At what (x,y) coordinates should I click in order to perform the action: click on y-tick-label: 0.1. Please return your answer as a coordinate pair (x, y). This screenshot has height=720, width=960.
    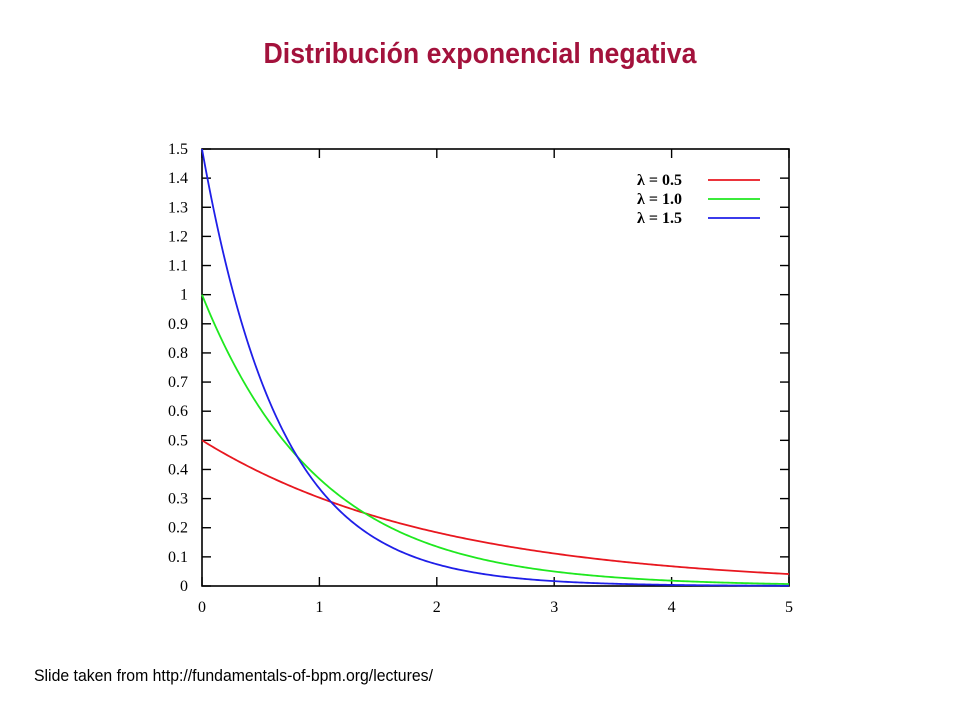
    Looking at the image, I should click on (178, 557).